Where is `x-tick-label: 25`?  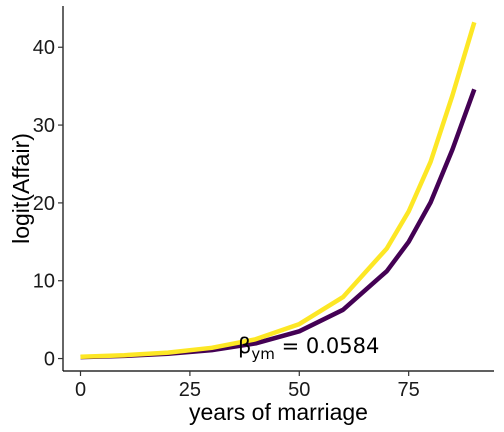
x-tick-label: 25 is located at coordinates (190, 390).